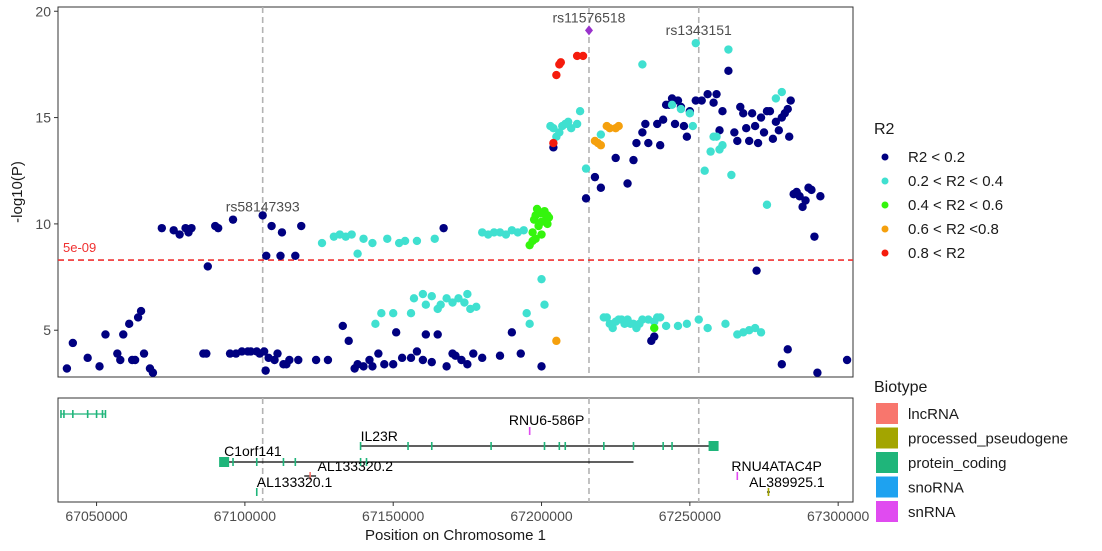  What do you see at coordinates (245, 516) in the screenshot?
I see `x-tick-label: 67100000` at bounding box center [245, 516].